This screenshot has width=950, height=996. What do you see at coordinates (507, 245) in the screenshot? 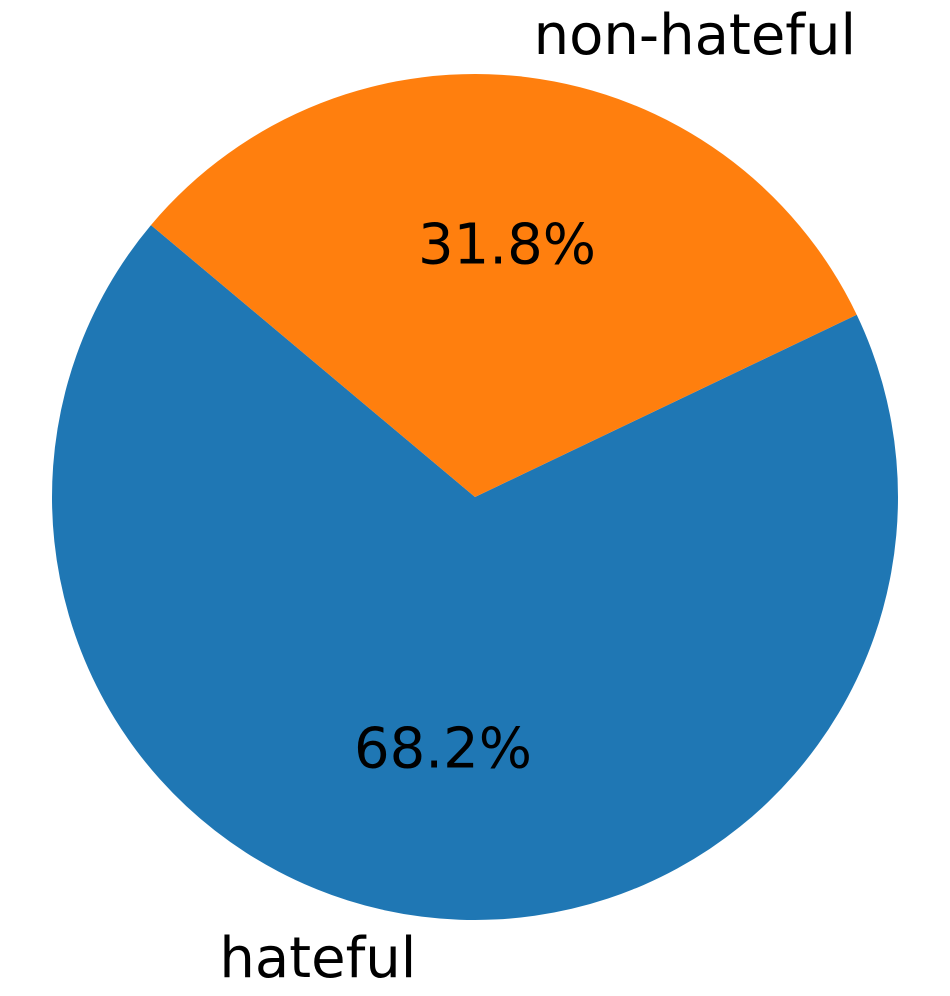
I see `pie-percent-label-non-hateful: 31.8%` at bounding box center [507, 245].